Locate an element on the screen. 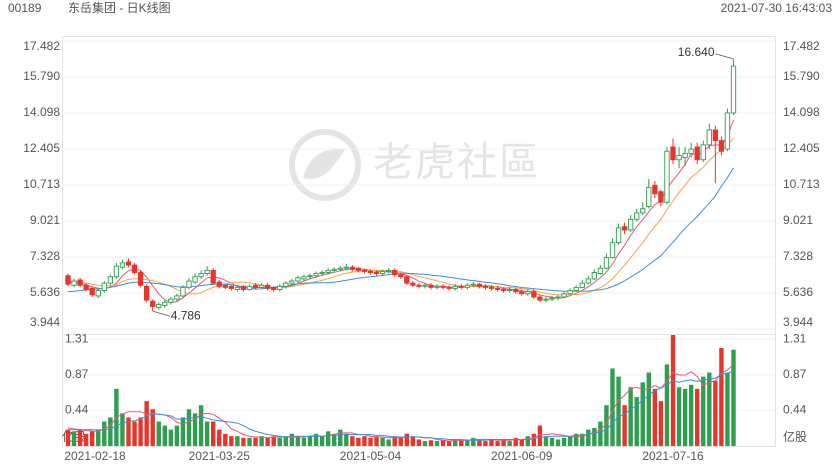  x-tick-label: 2021-07-16 is located at coordinates (673, 456).